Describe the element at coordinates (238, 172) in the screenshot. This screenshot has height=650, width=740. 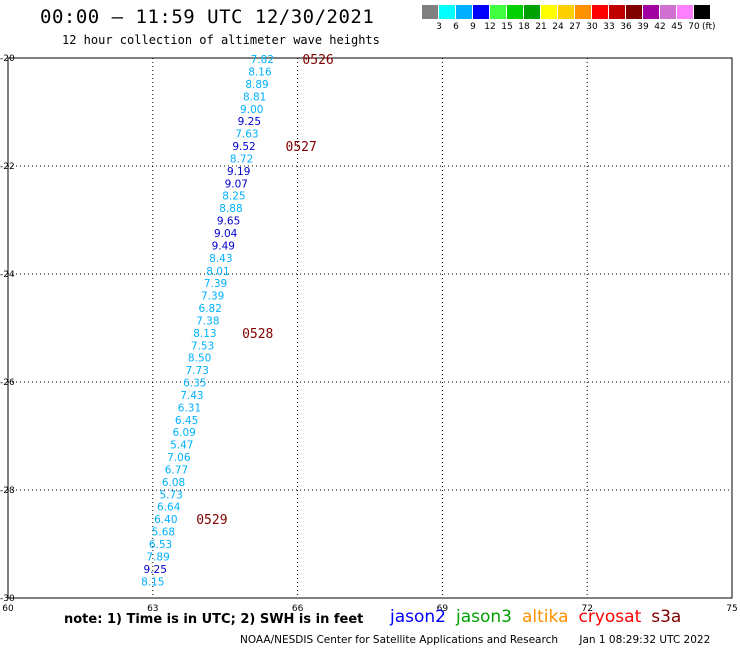
I see `wave-height-value: 9.19` at that location.